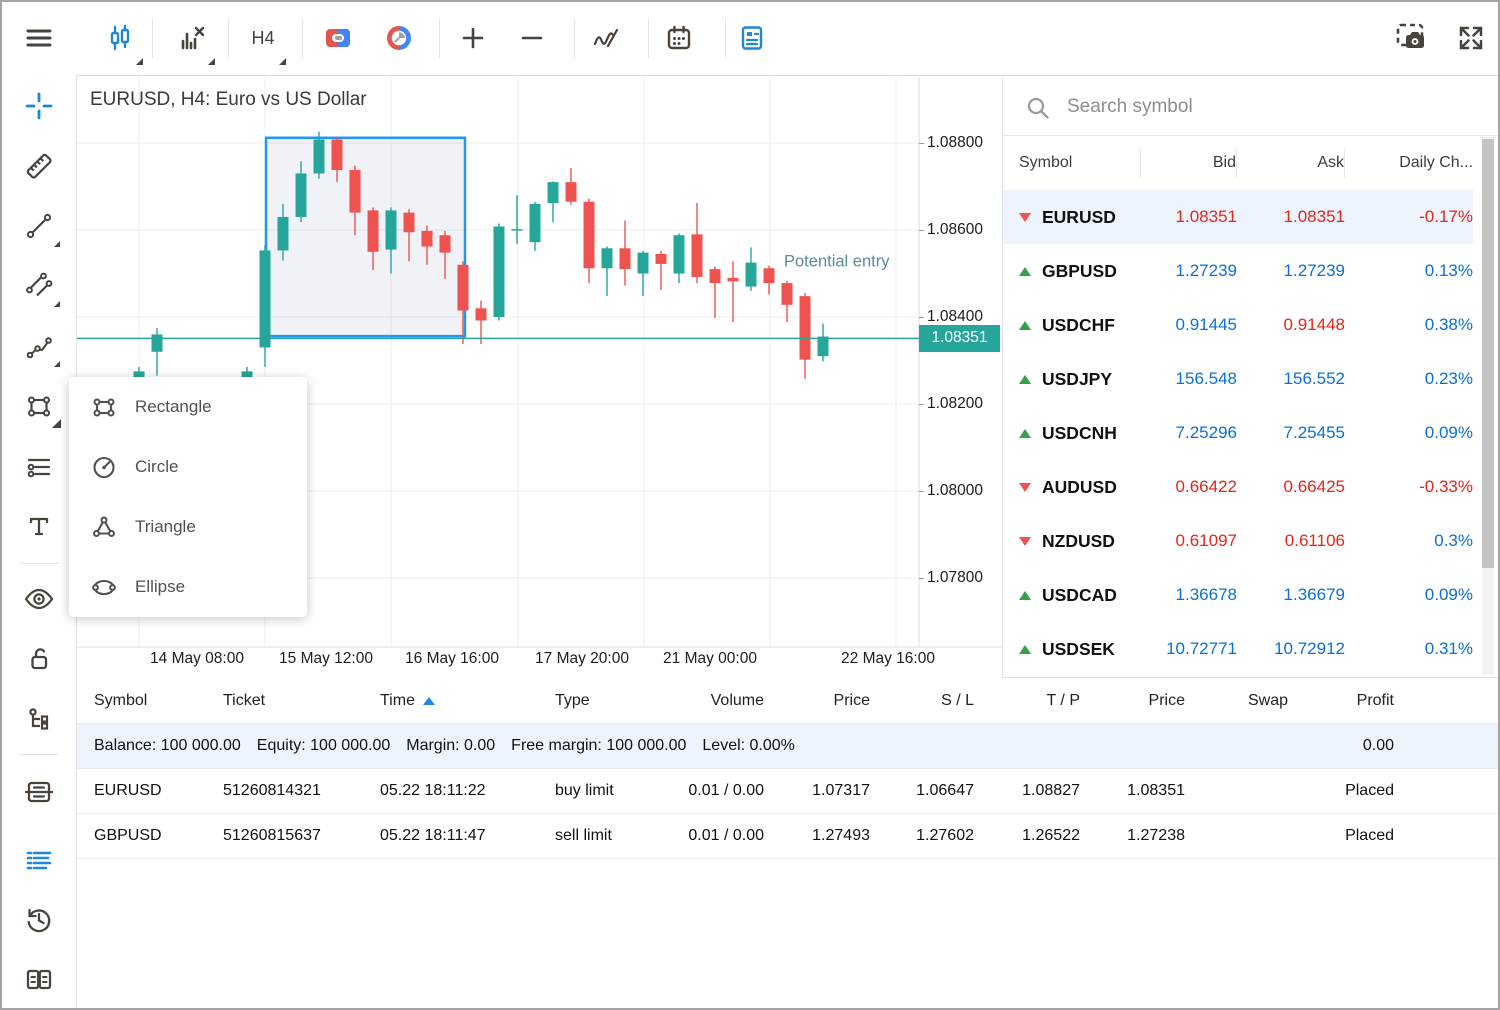  What do you see at coordinates (1291, 163) in the screenshot?
I see `market-watch-column-header: Ask` at bounding box center [1291, 163].